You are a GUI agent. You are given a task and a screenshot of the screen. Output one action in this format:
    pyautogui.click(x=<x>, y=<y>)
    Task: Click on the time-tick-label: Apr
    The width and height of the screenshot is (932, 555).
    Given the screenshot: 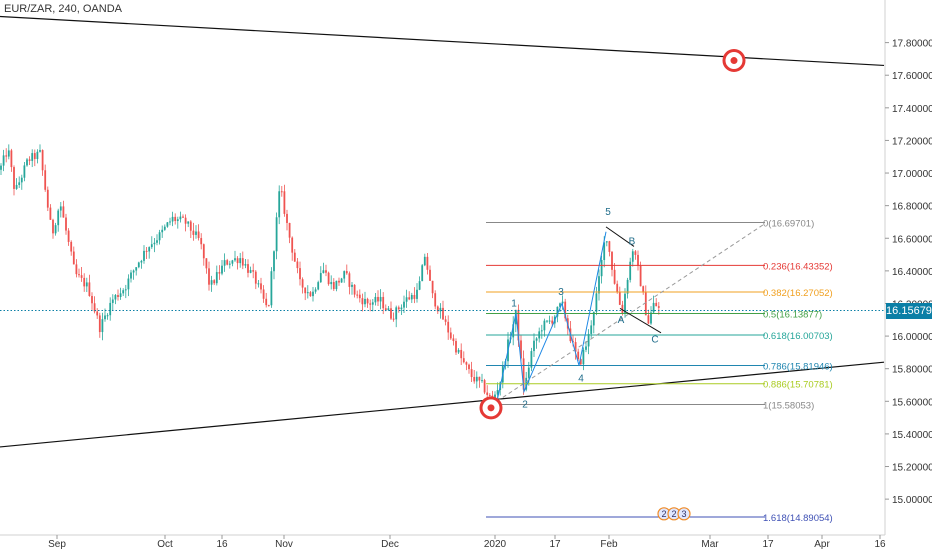 What is the action you would take?
    pyautogui.click(x=822, y=544)
    